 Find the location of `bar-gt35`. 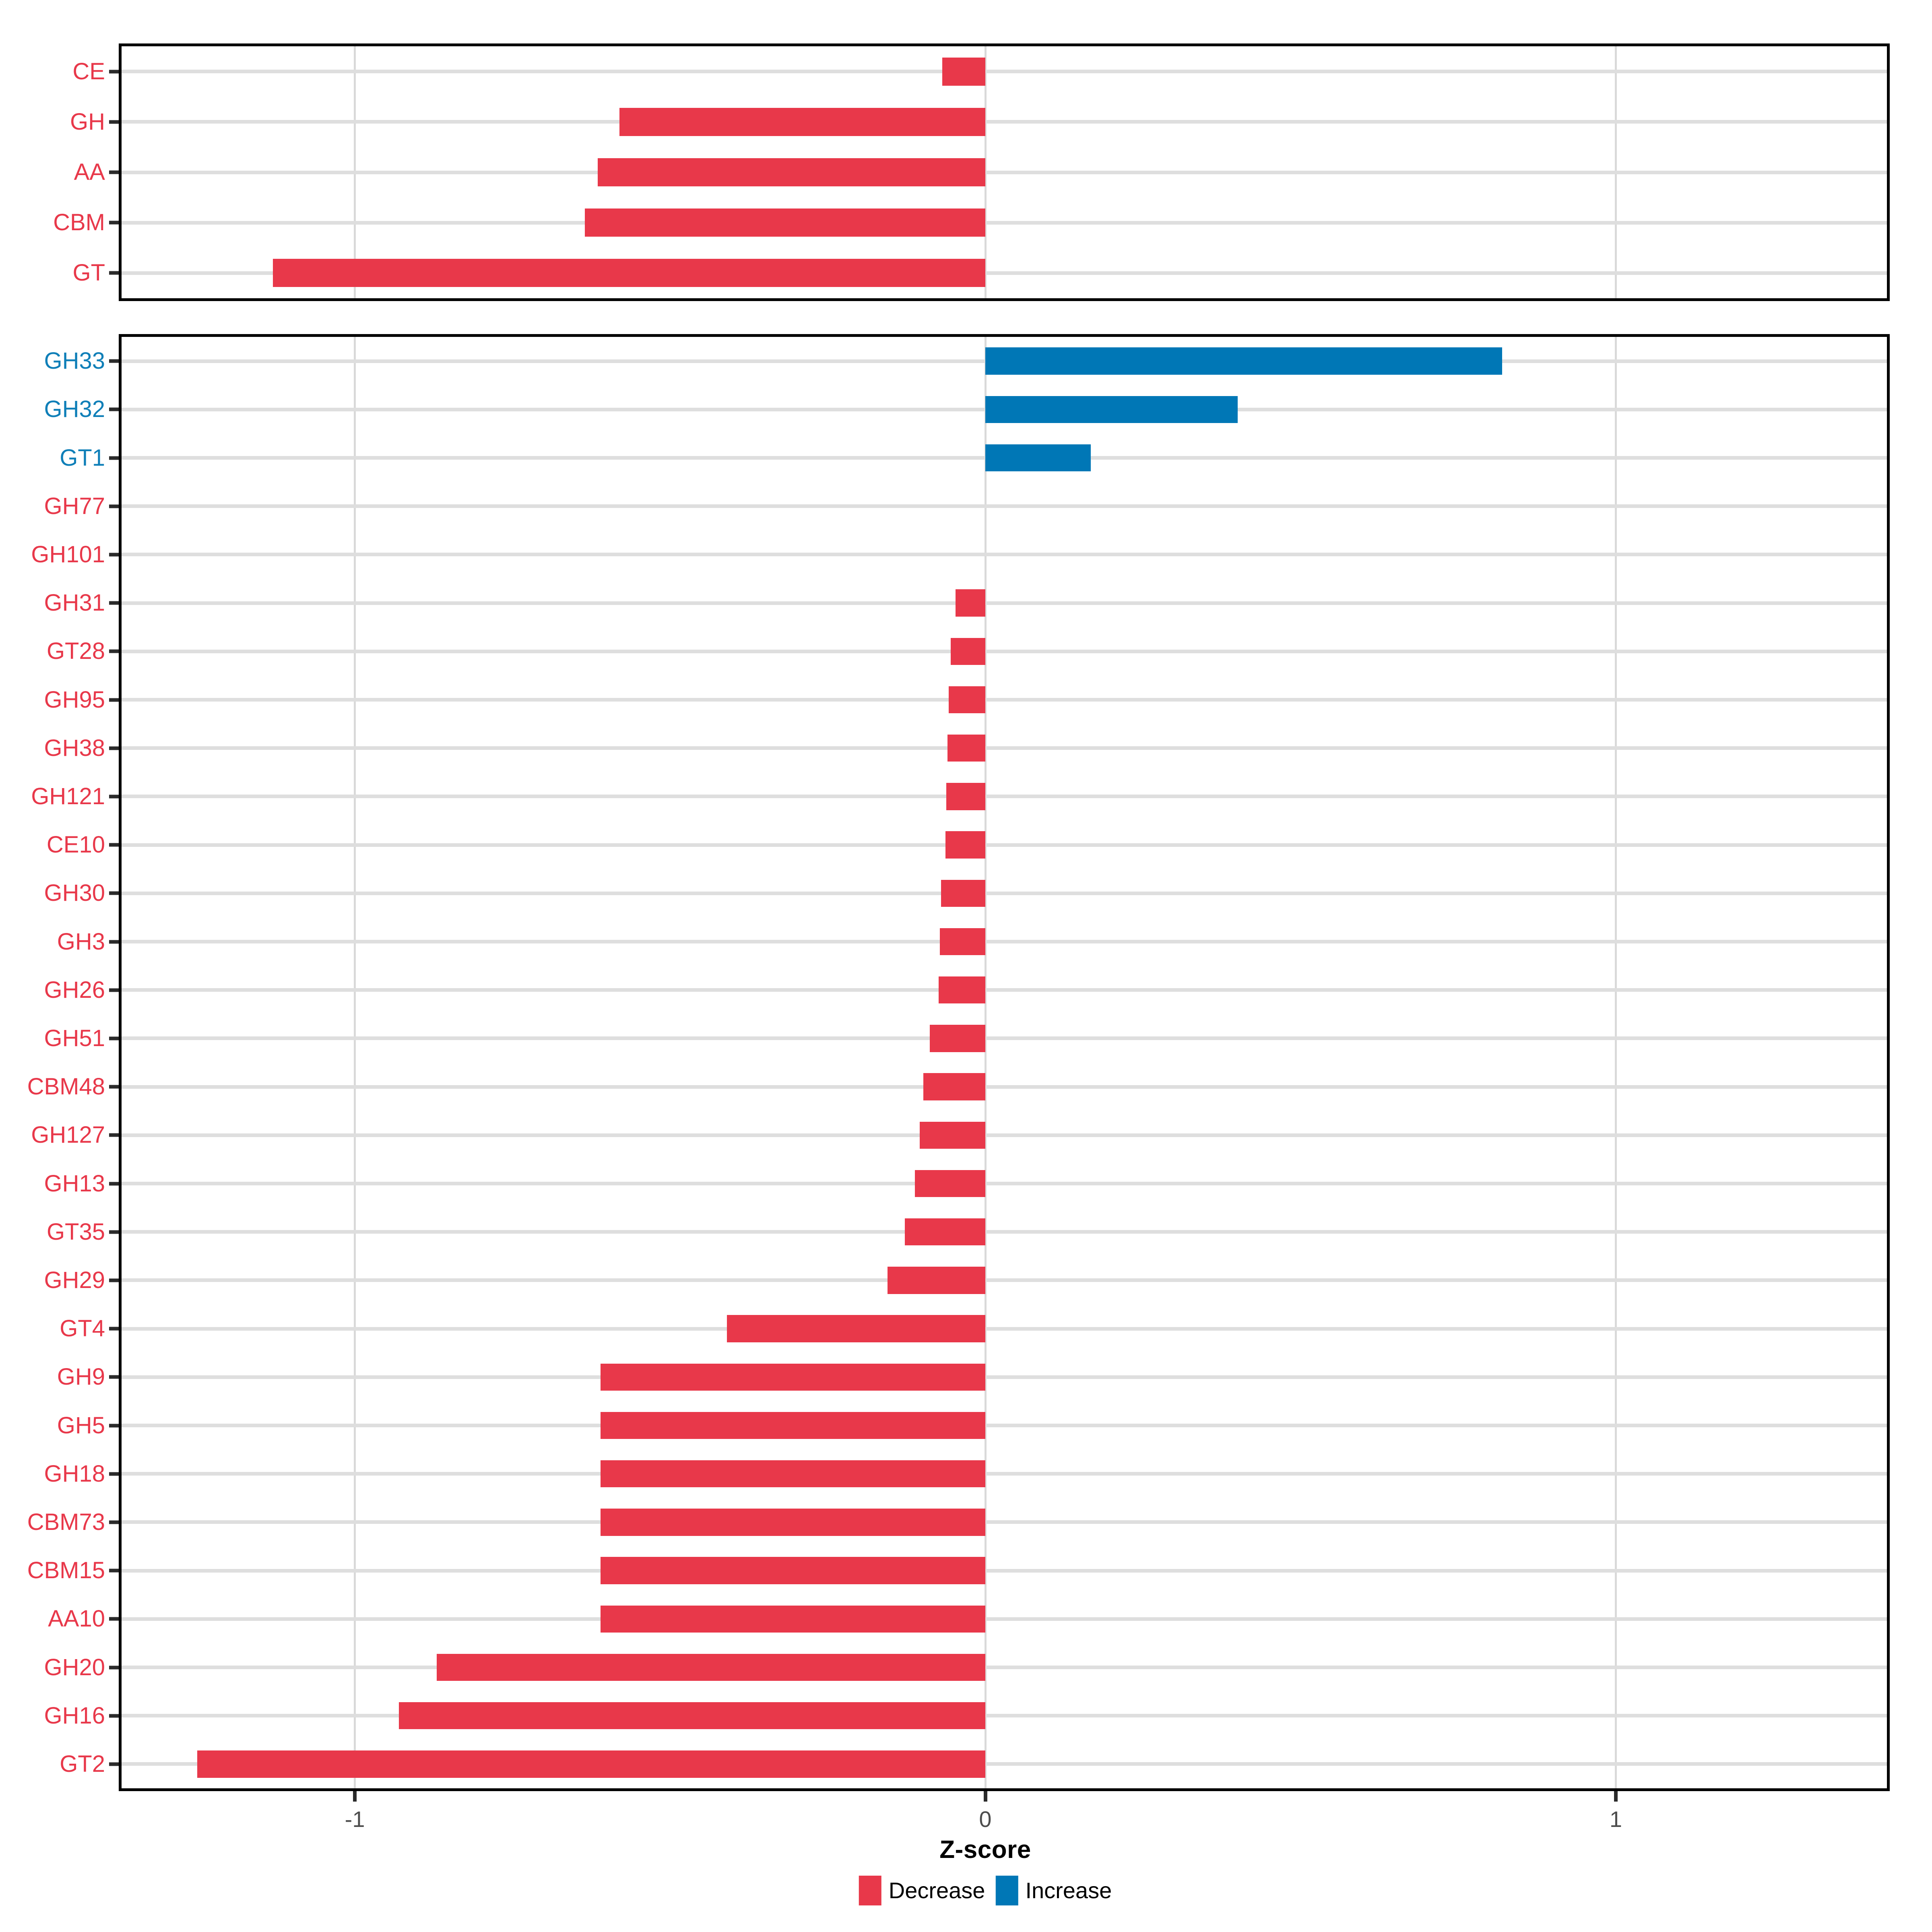

bar-gt35 is located at coordinates (944, 1232).